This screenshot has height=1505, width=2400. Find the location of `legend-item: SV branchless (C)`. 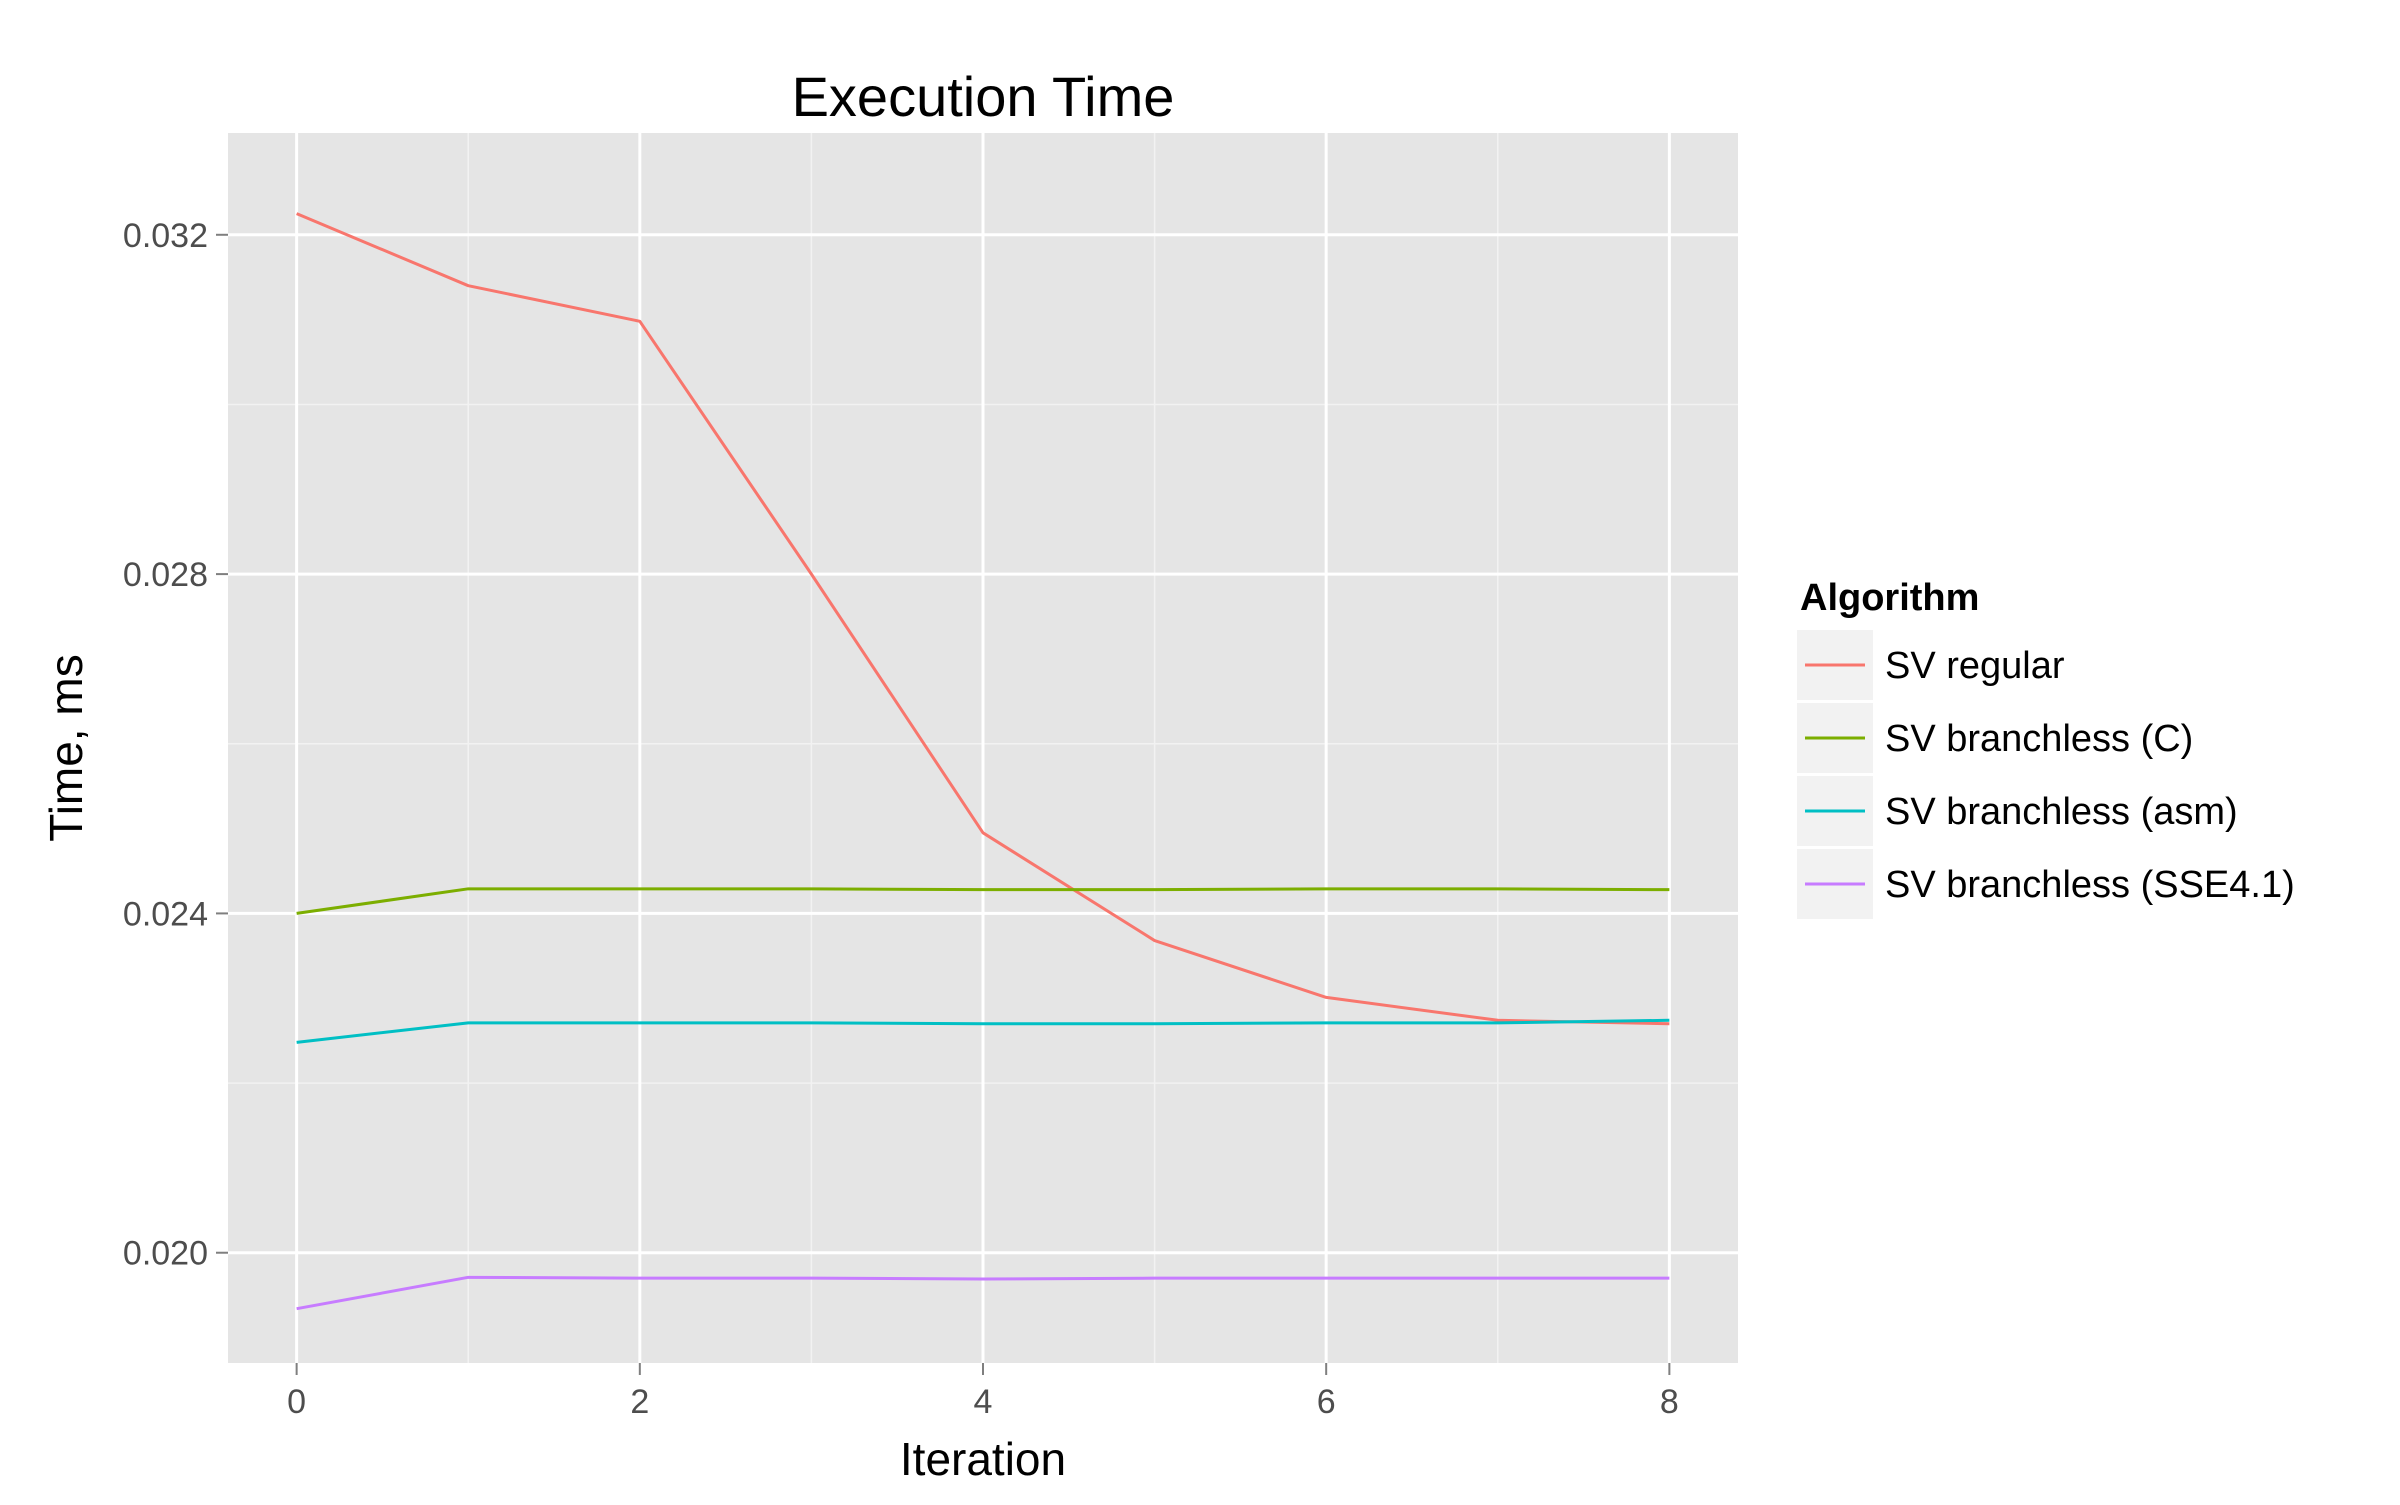

legend-item: SV branchless (C) is located at coordinates (1995, 738).